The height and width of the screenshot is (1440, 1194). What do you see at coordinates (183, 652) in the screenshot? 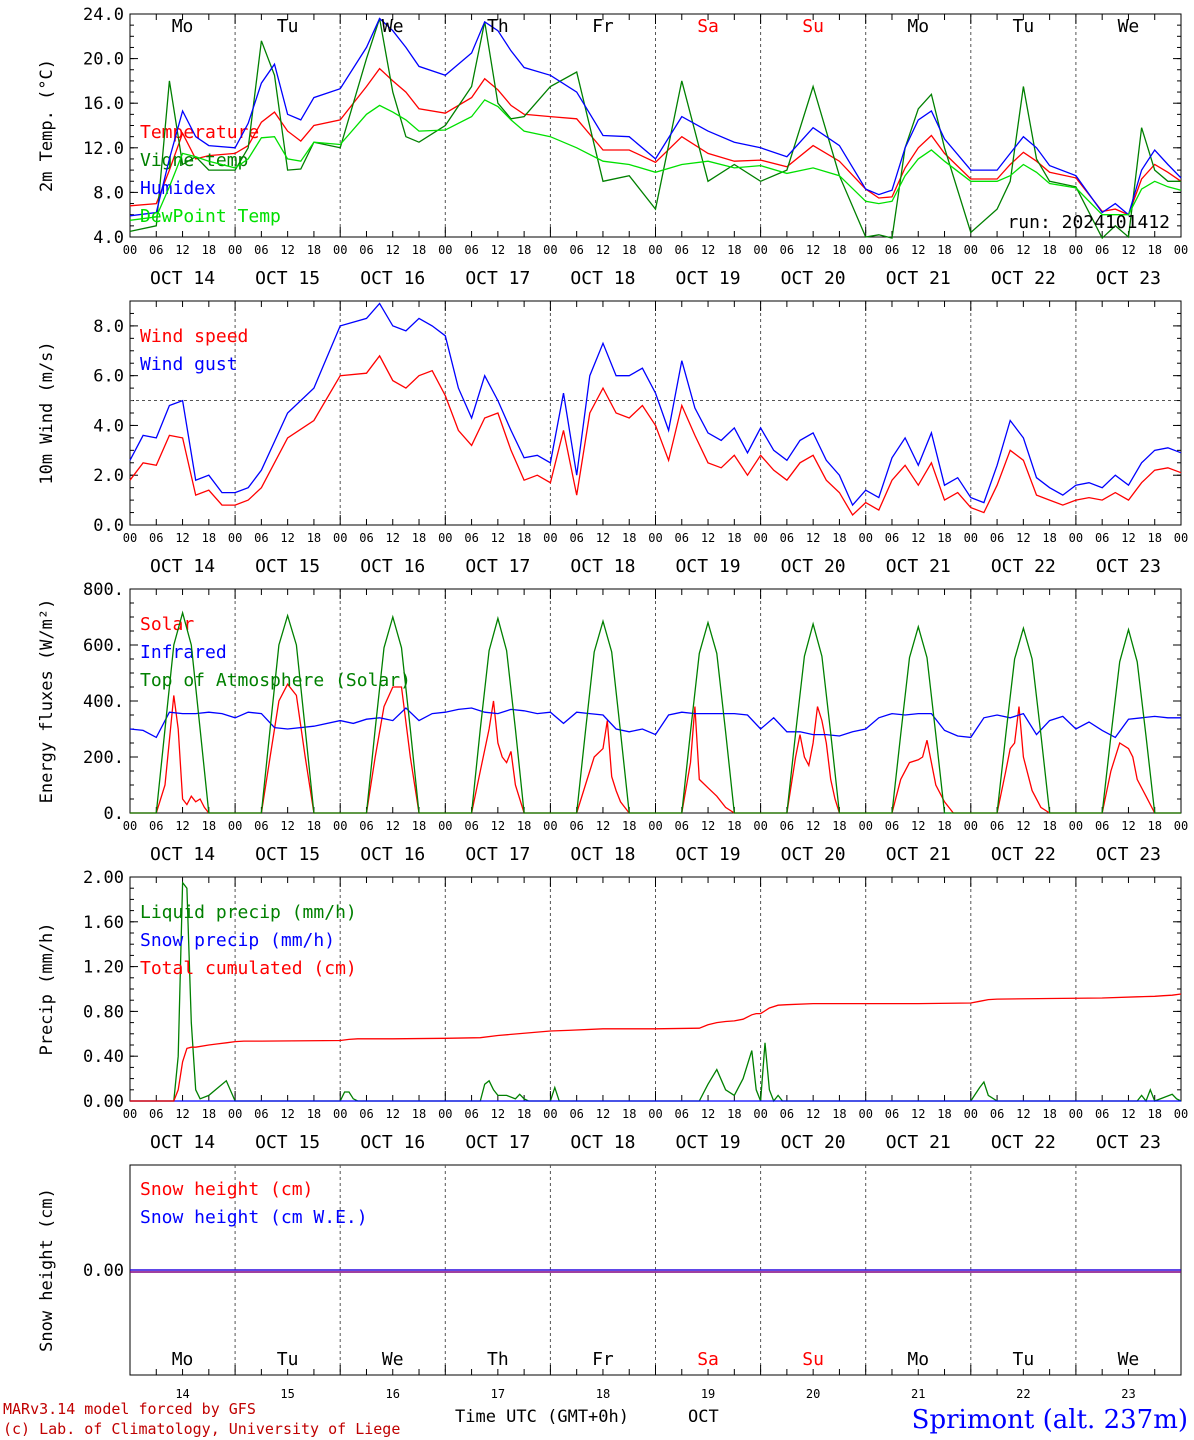
I see `legend-entry: Infrared` at bounding box center [183, 652].